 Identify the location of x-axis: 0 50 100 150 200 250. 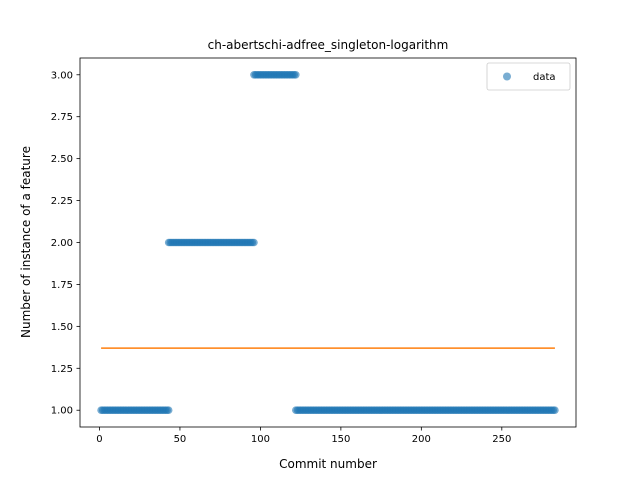
(303, 436).